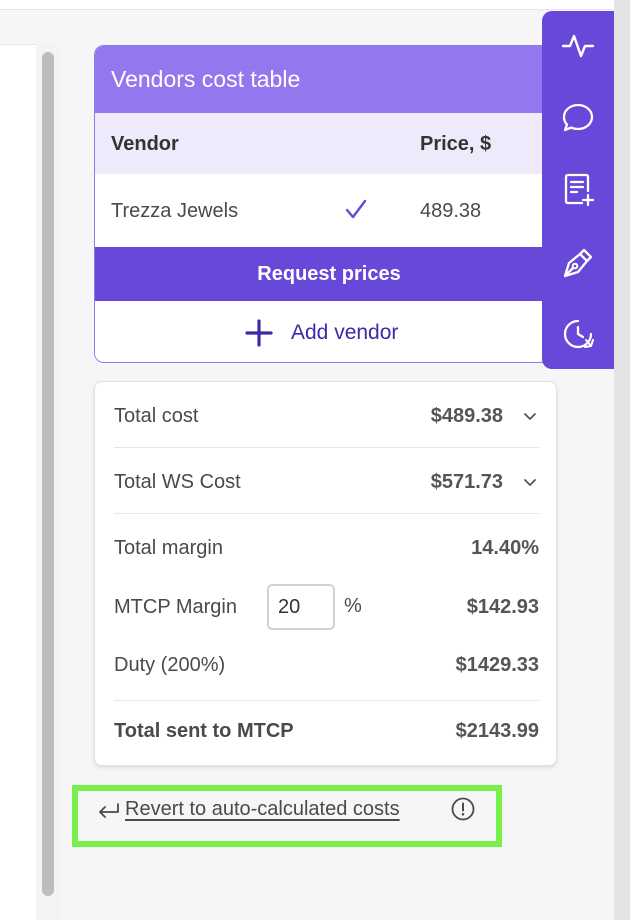 This screenshot has height=920, width=630. Describe the element at coordinates (463, 809) in the screenshot. I see `info-icon` at that location.